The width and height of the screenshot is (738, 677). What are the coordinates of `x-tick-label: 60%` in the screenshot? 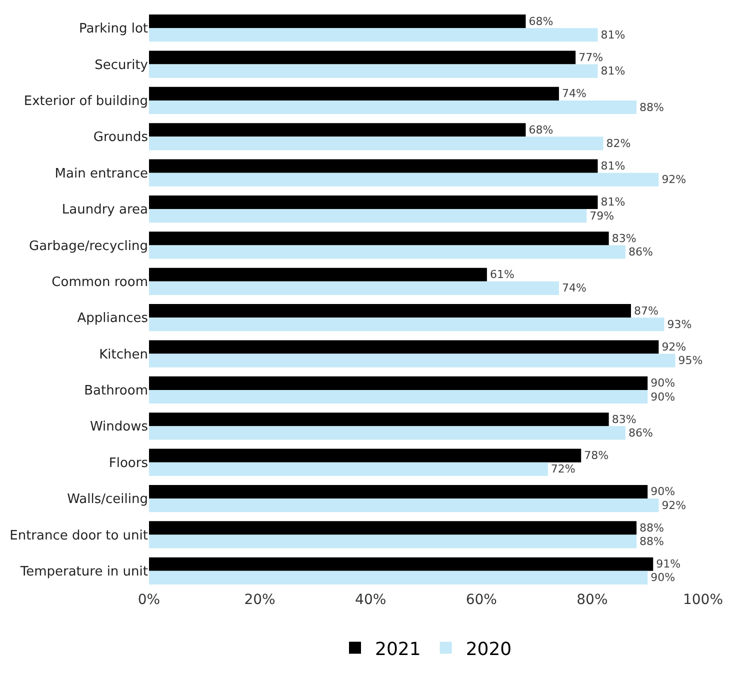 It's located at (481, 600).